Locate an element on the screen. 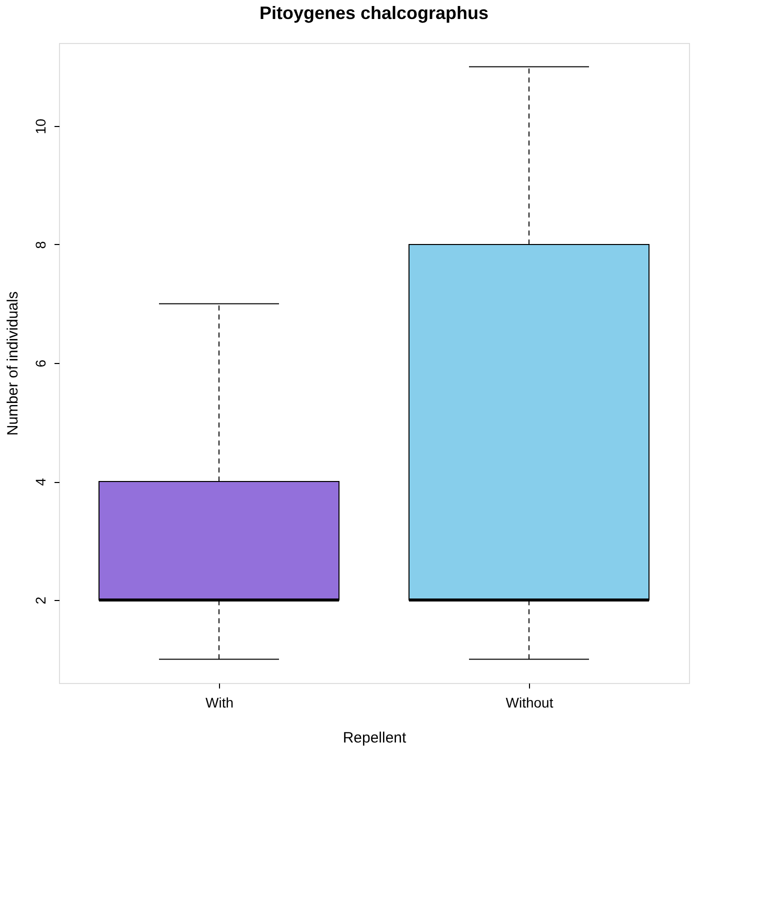 The image size is (782, 897). y-tick-label: 4 is located at coordinates (40, 482).